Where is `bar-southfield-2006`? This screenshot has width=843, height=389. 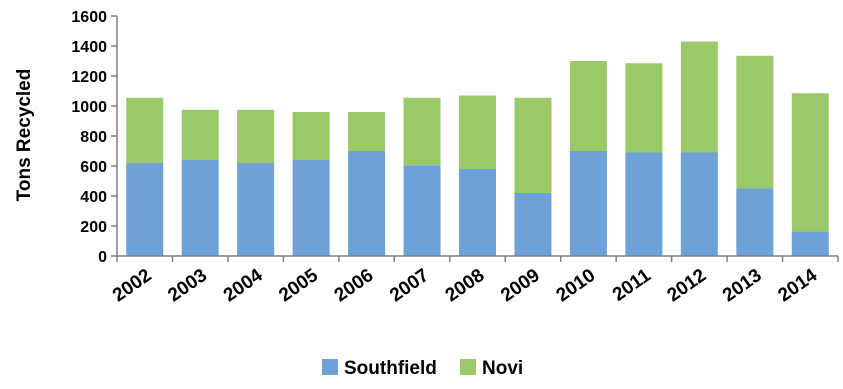
bar-southfield-2006 is located at coordinates (367, 203).